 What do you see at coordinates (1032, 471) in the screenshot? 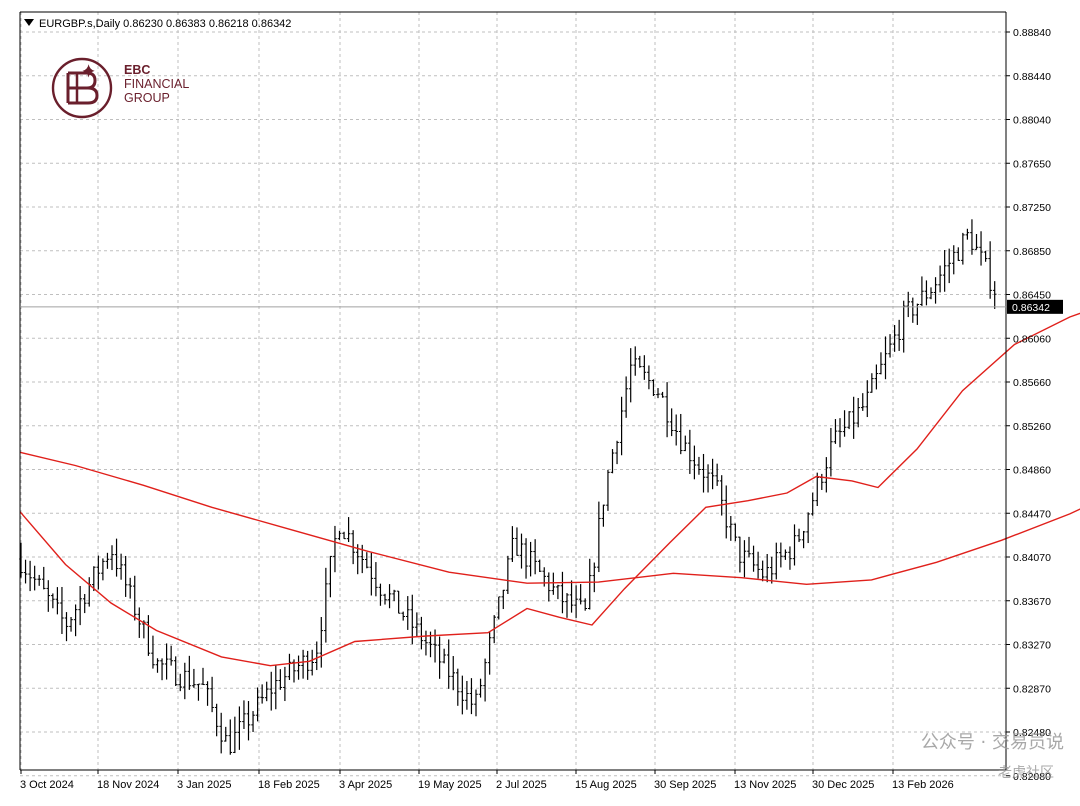
I see `y-tick-label: 0.84860` at bounding box center [1032, 471].